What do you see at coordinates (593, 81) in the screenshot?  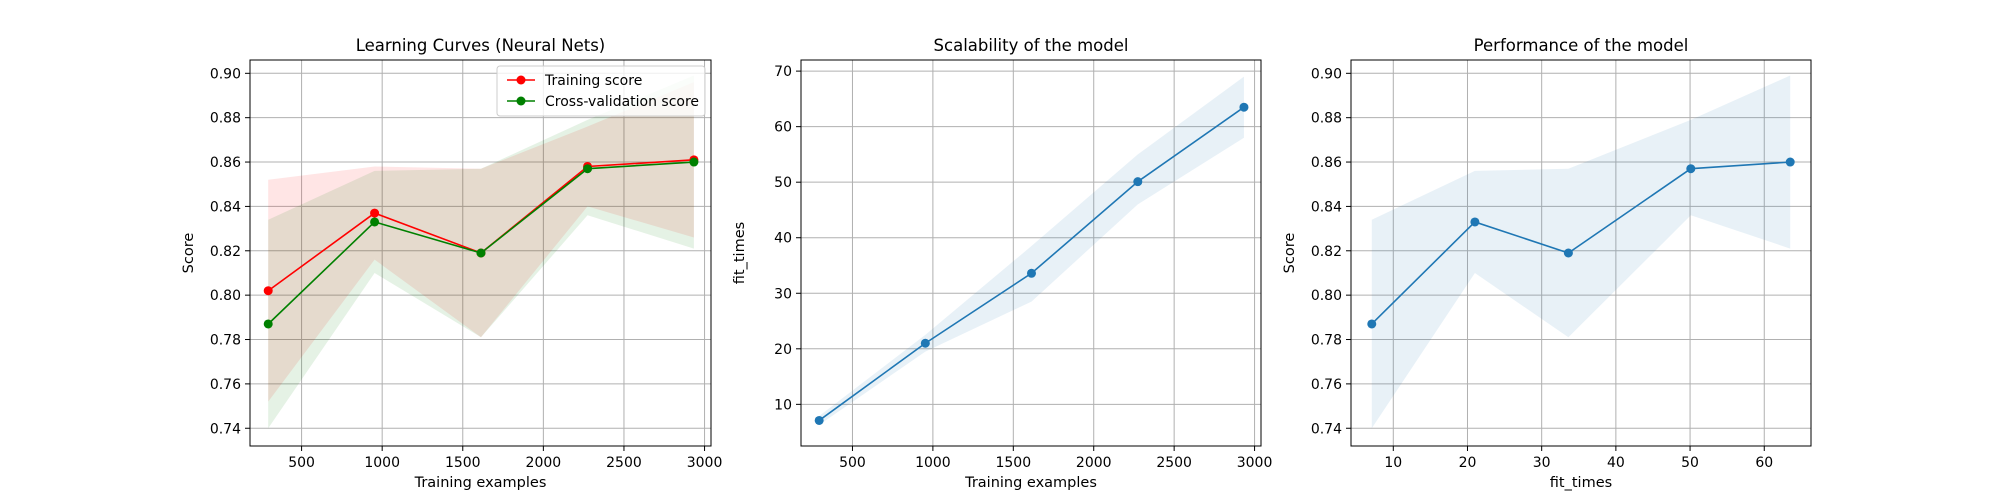 I see `legend-entry: Training score` at bounding box center [593, 81].